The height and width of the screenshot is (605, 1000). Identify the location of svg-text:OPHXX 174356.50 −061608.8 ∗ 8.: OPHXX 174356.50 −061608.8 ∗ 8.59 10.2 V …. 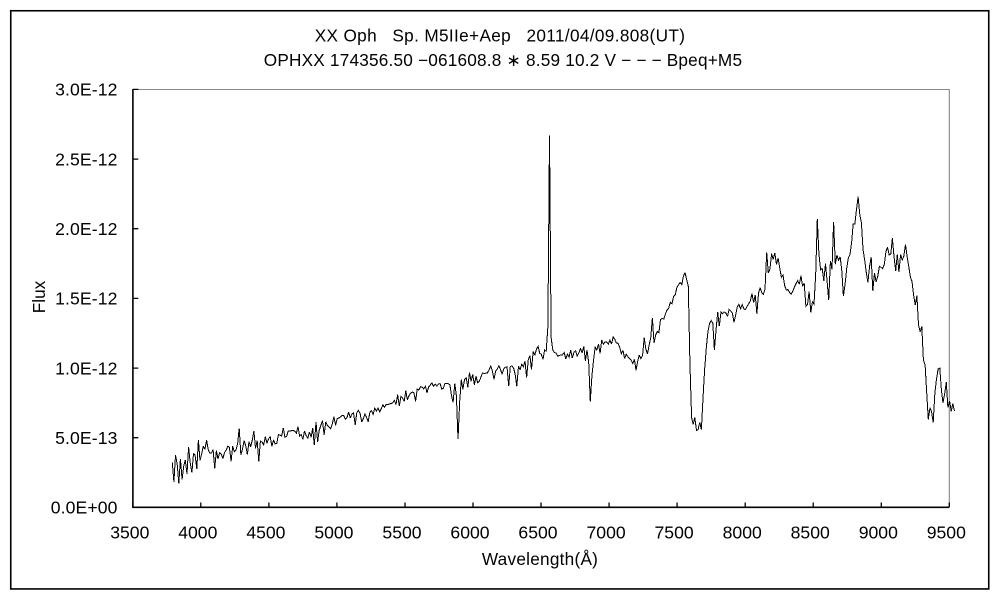
(503, 60).